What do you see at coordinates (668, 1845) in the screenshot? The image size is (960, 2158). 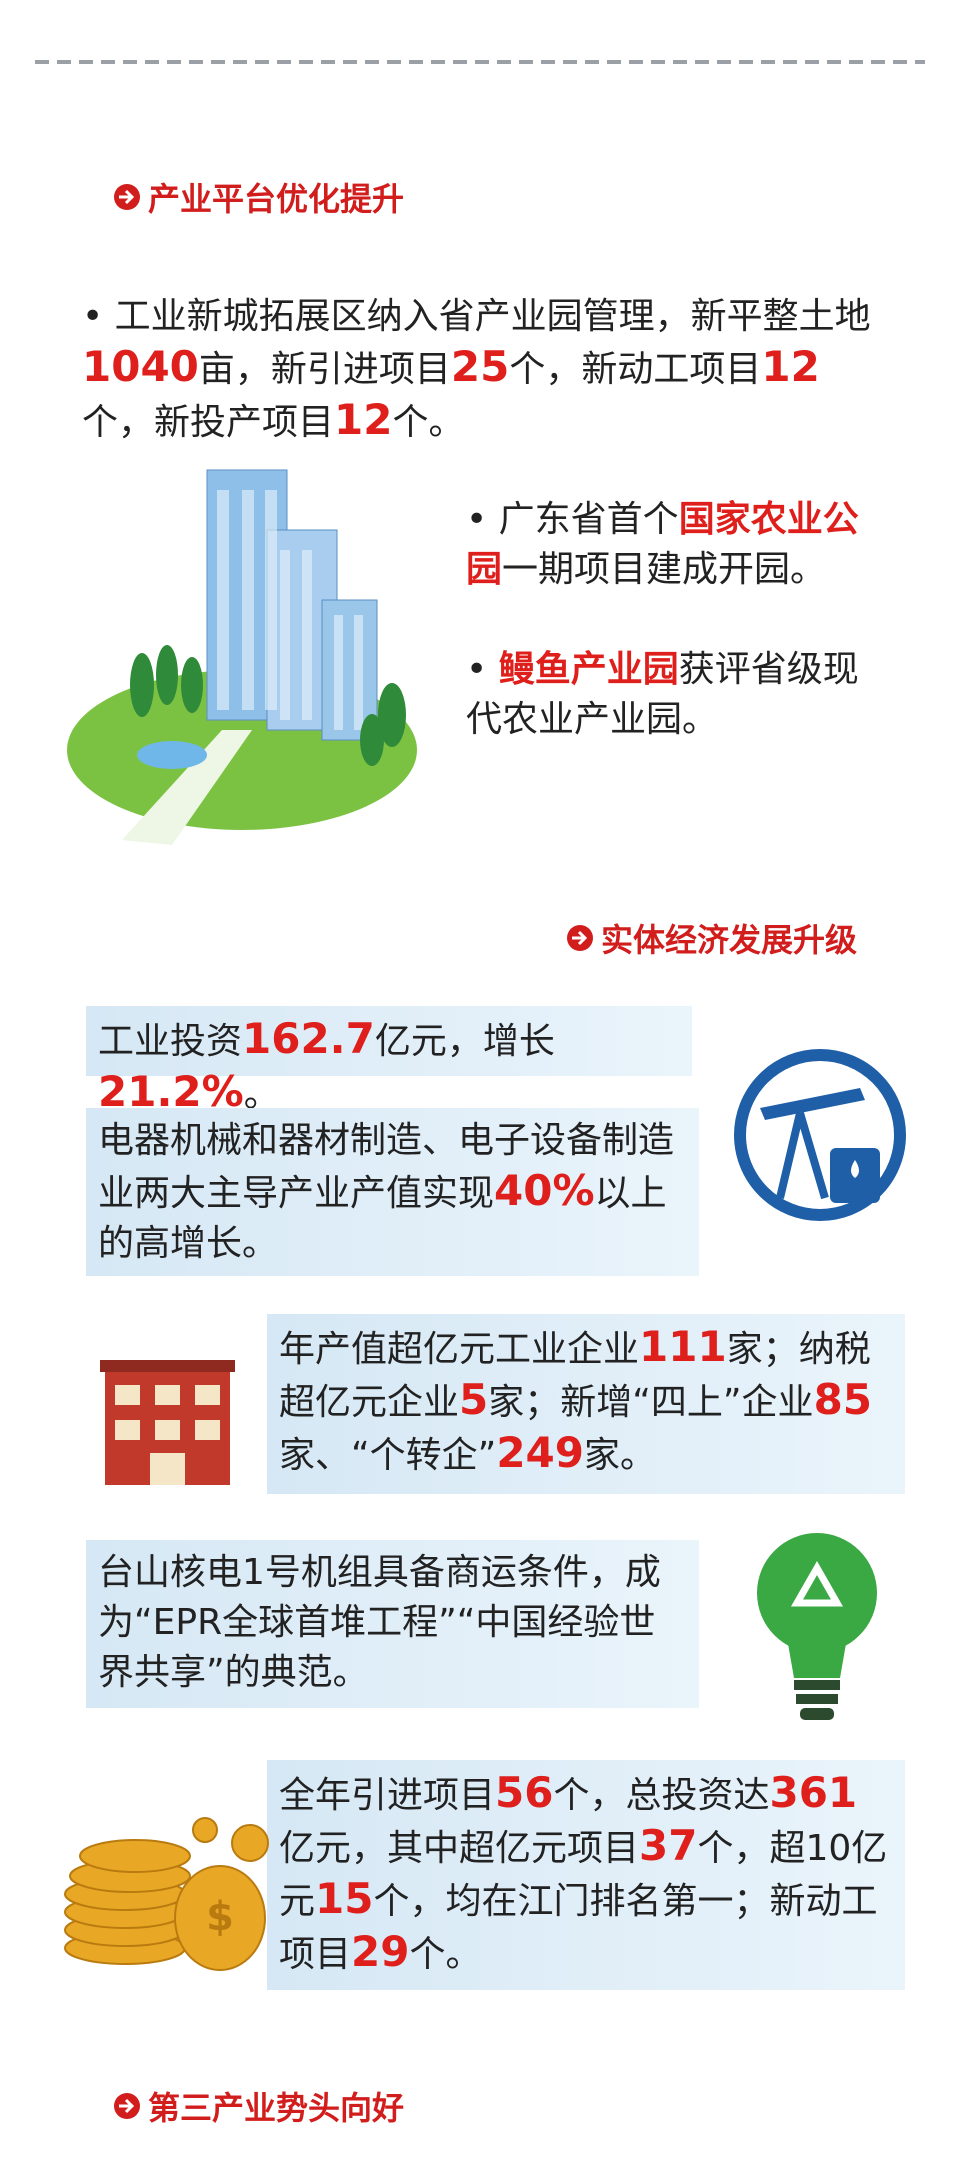 I see `highlight-text: 37` at bounding box center [668, 1845].